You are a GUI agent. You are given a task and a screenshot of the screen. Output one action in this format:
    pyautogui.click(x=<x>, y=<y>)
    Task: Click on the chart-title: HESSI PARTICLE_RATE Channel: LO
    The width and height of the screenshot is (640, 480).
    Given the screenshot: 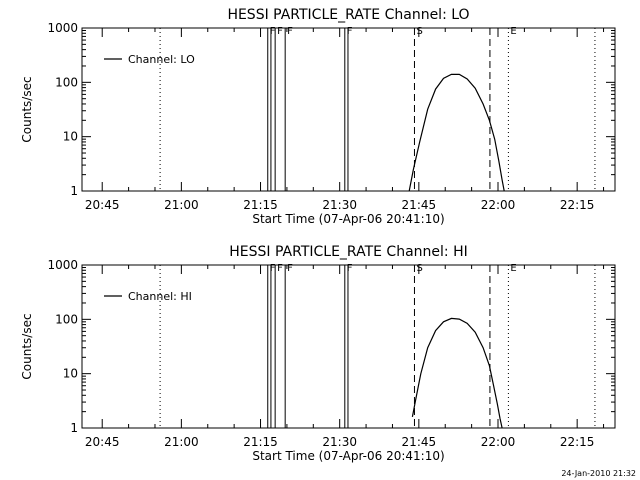 What is the action you would take?
    pyautogui.click(x=348, y=15)
    